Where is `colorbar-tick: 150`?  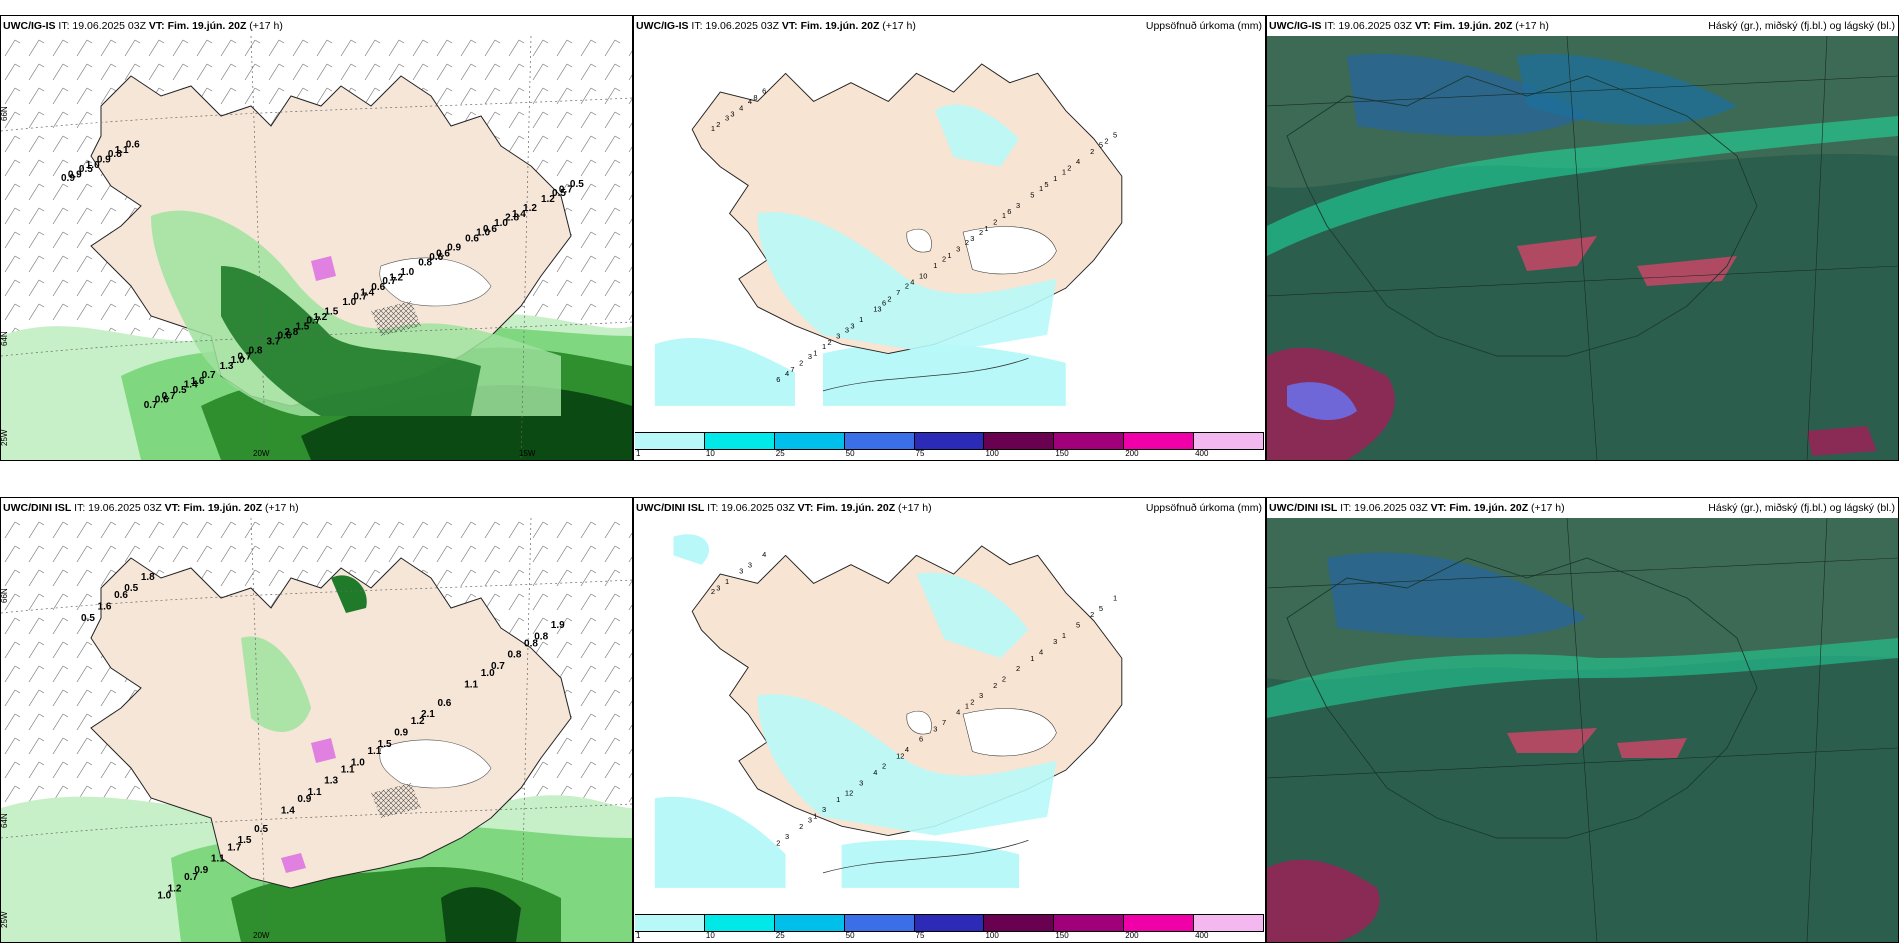 colorbar-tick: 150 is located at coordinates (1062, 453).